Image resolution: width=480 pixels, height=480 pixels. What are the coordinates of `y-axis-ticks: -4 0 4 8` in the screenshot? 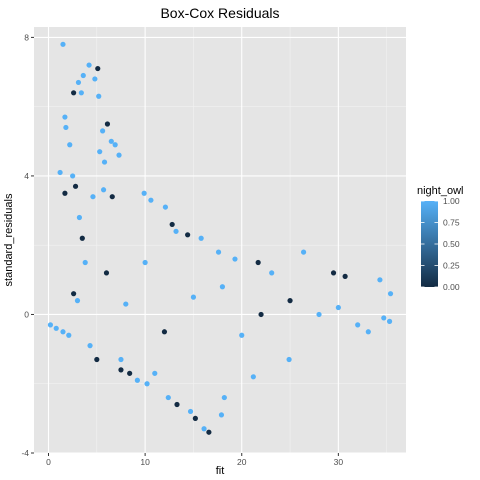 It's located at (27, 245).